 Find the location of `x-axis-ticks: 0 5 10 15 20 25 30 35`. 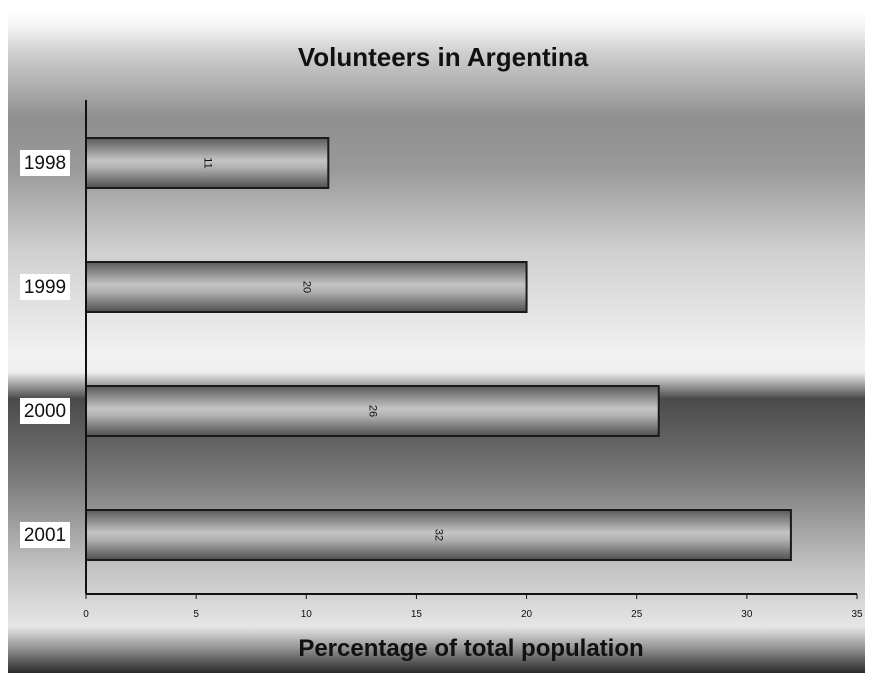

x-axis-ticks: 0 5 10 15 20 25 30 35 is located at coordinates (473, 607).